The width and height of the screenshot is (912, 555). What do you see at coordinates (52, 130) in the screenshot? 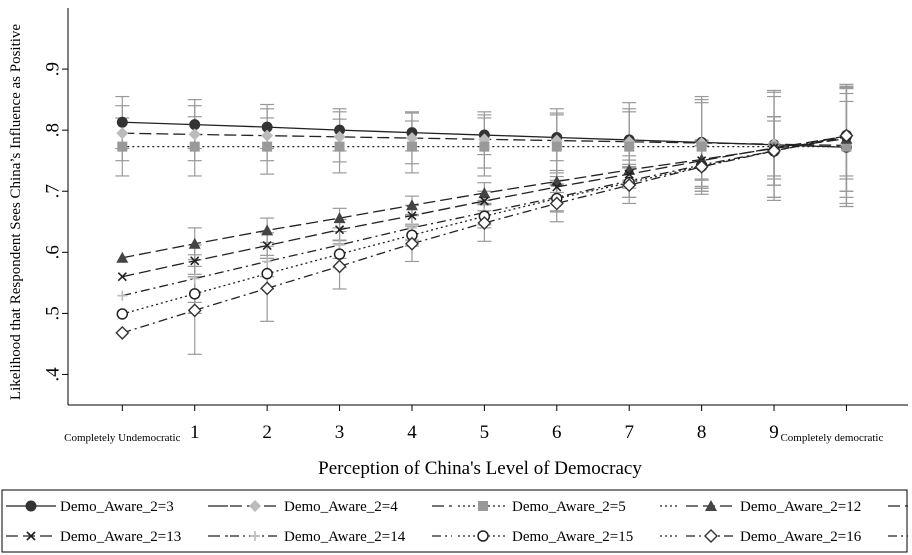
I see `y-tick-label: .8` at bounding box center [52, 130].